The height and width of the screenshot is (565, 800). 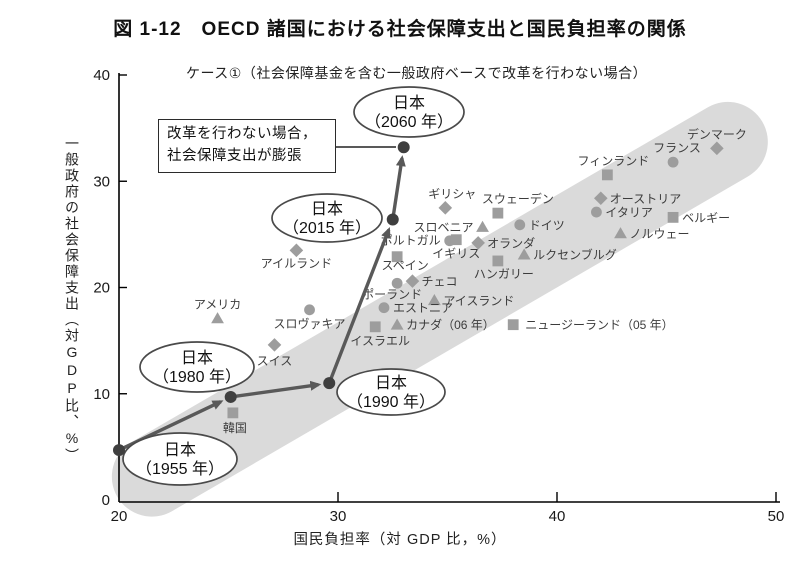 I want to click on japan-ellipse-label: （1990 年）, so click(x=391, y=402).